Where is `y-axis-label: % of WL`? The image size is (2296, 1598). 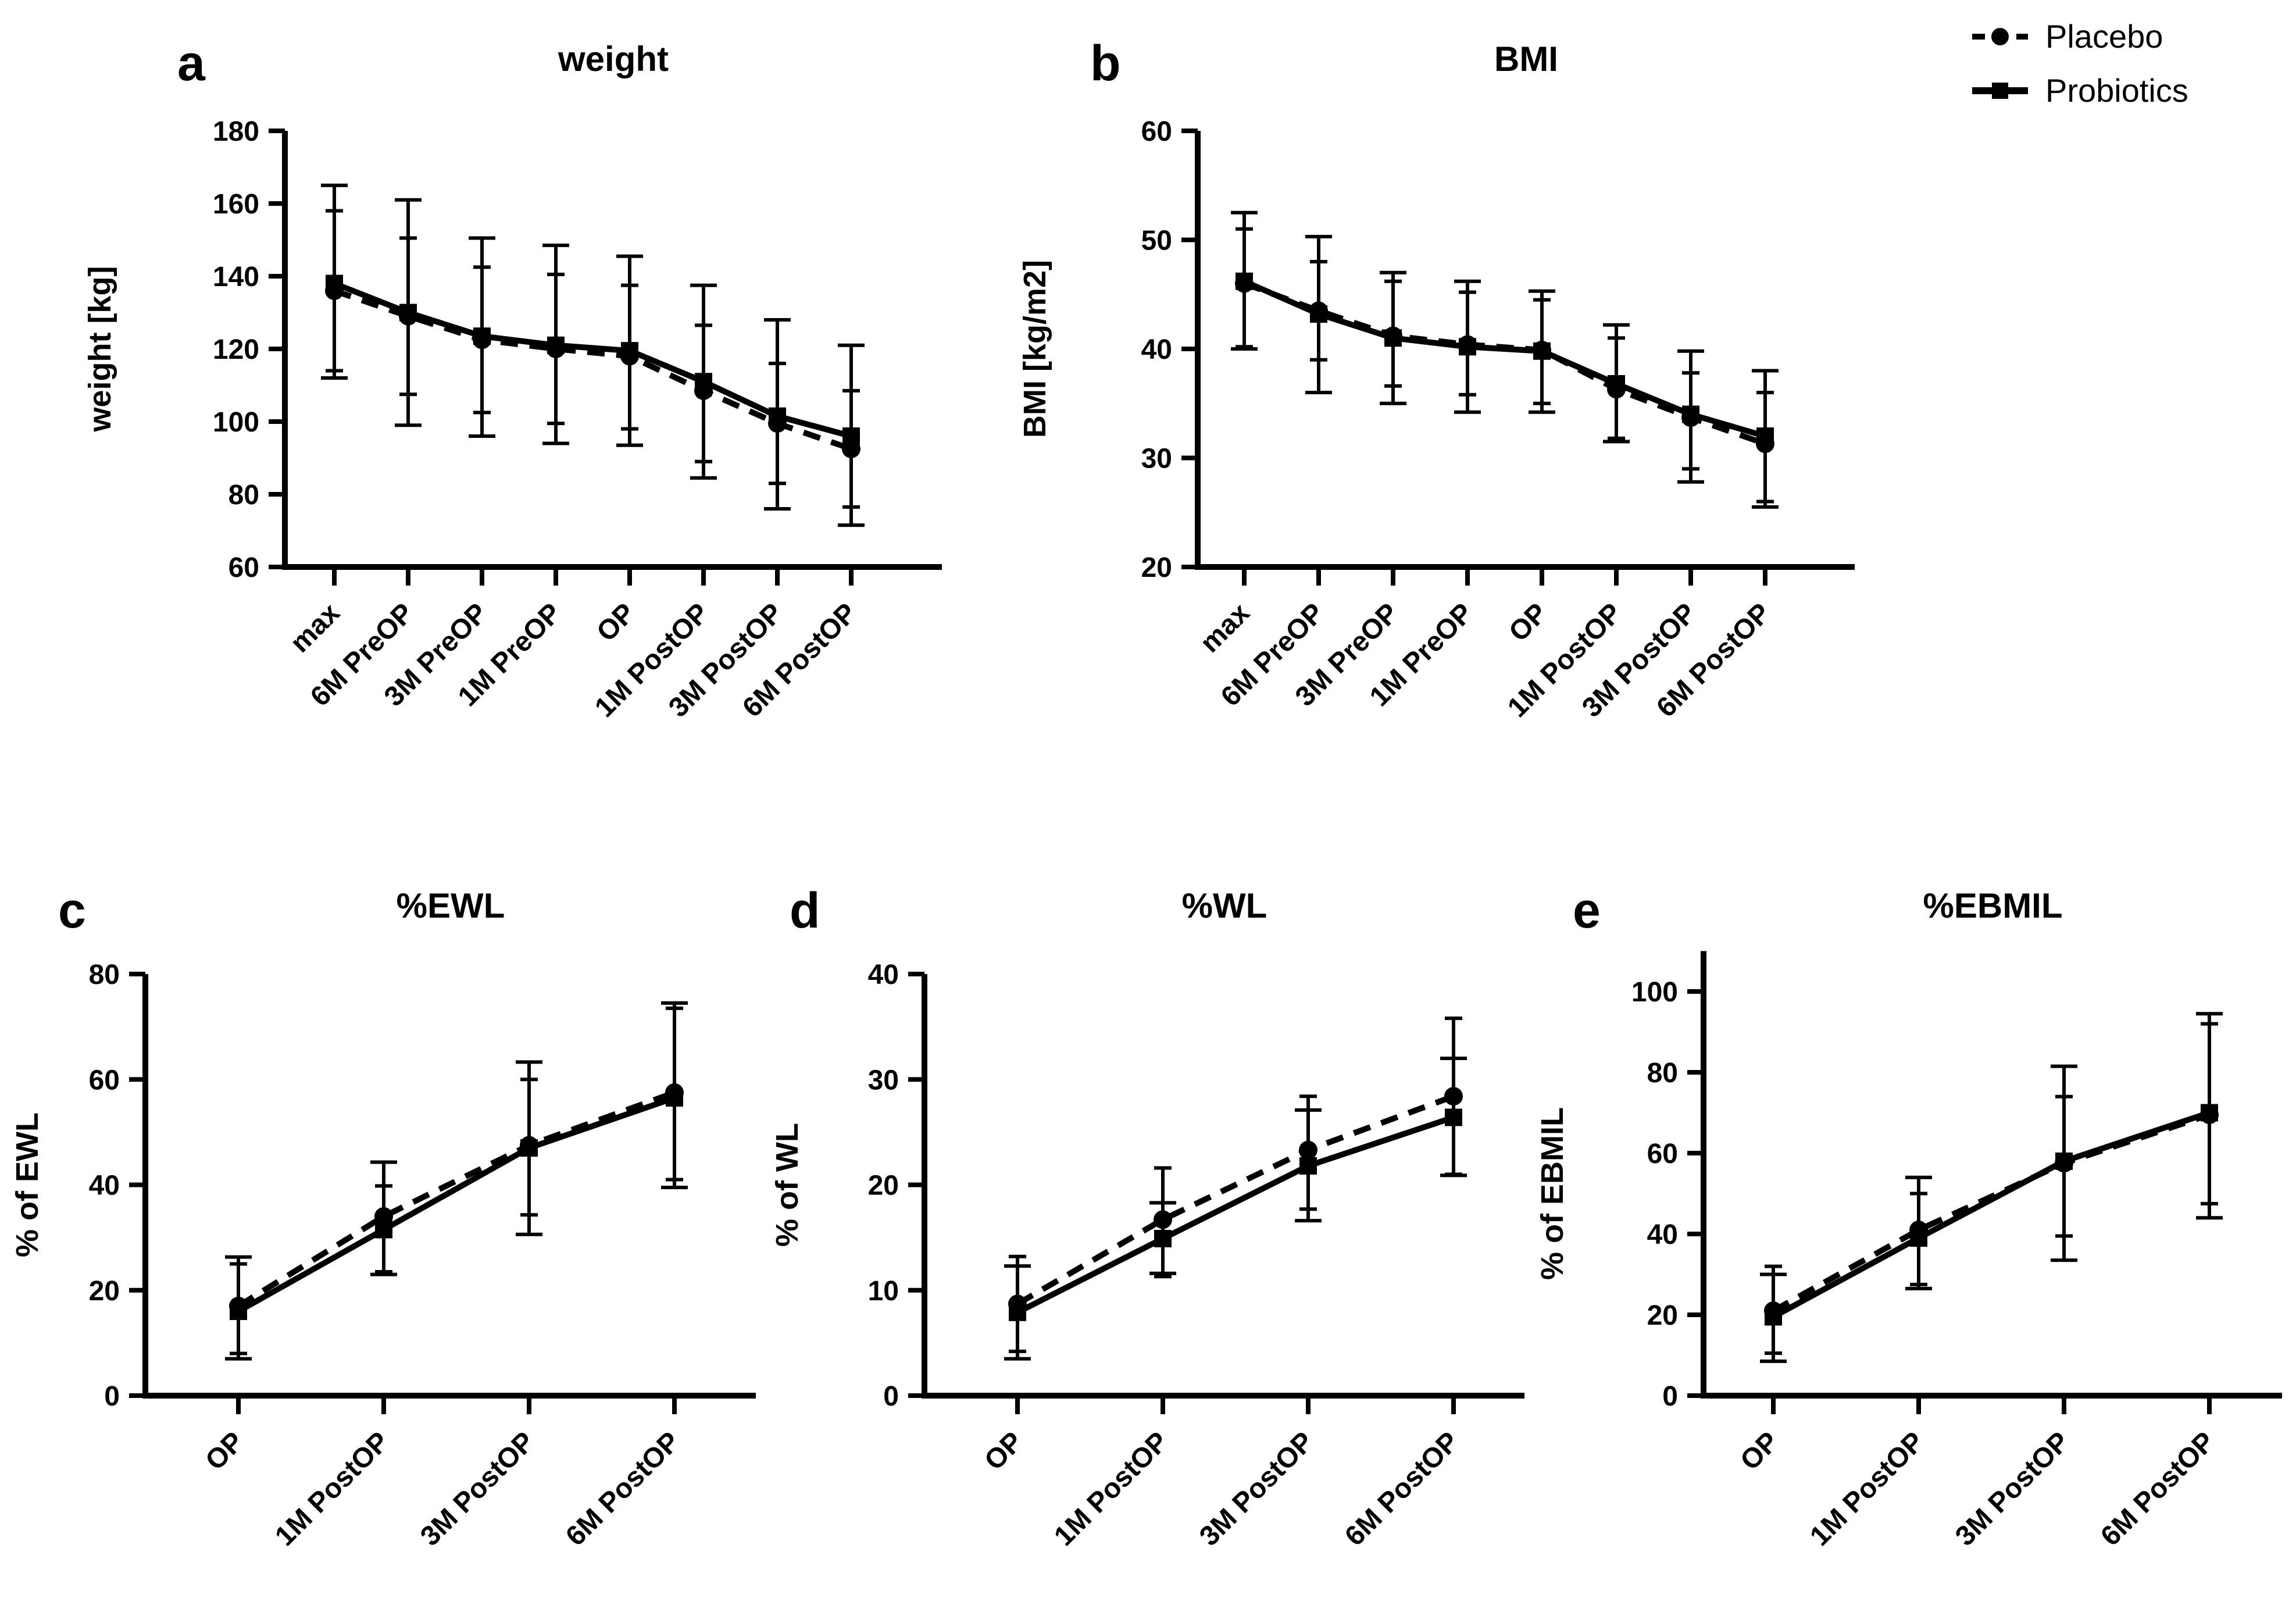
y-axis-label: % of WL is located at coordinates (787, 1185).